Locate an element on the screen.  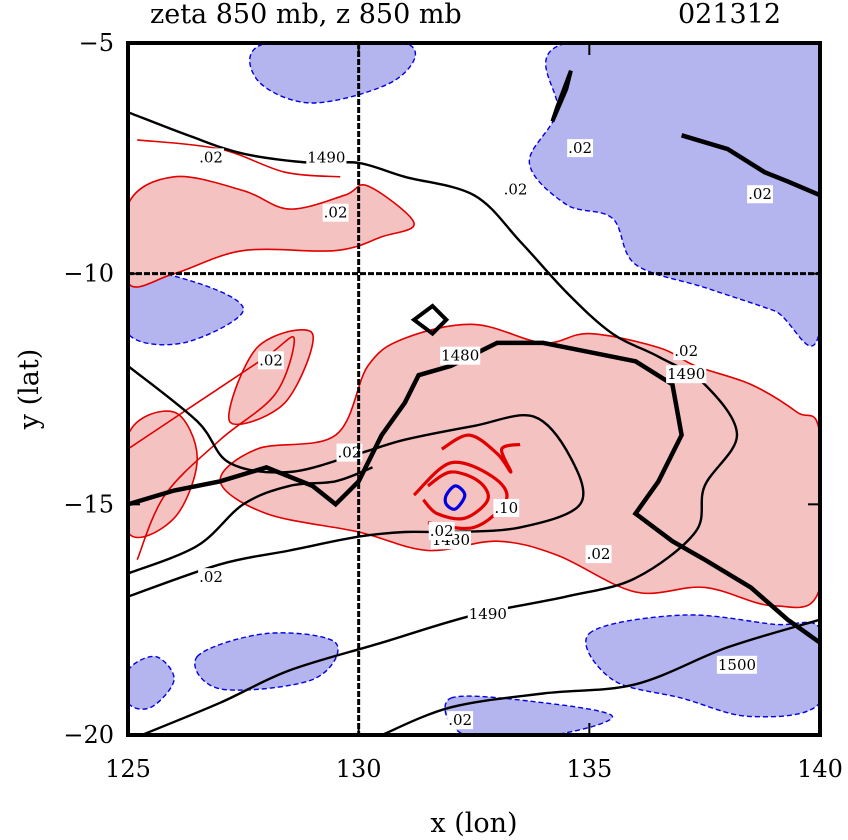
y-axis-label: y (lat) is located at coordinates (29, 390).